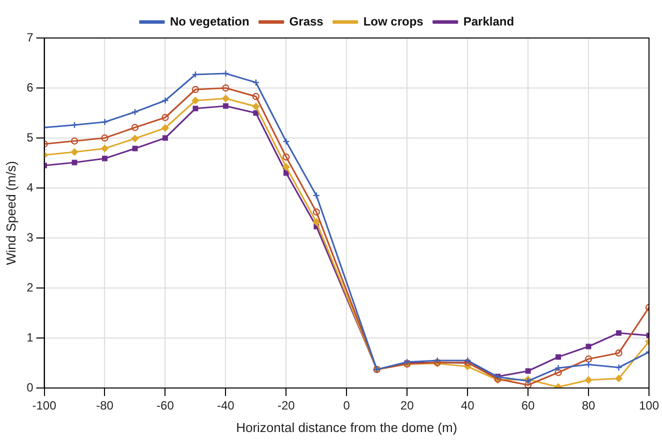  I want to click on x-tick-label: -60, so click(165, 405).